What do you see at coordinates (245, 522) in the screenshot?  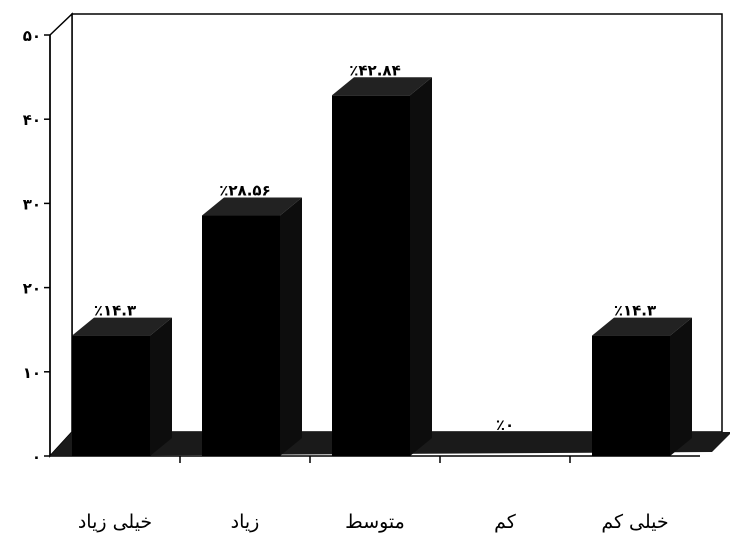 I see `x-tick-label: زیاد` at bounding box center [245, 522].